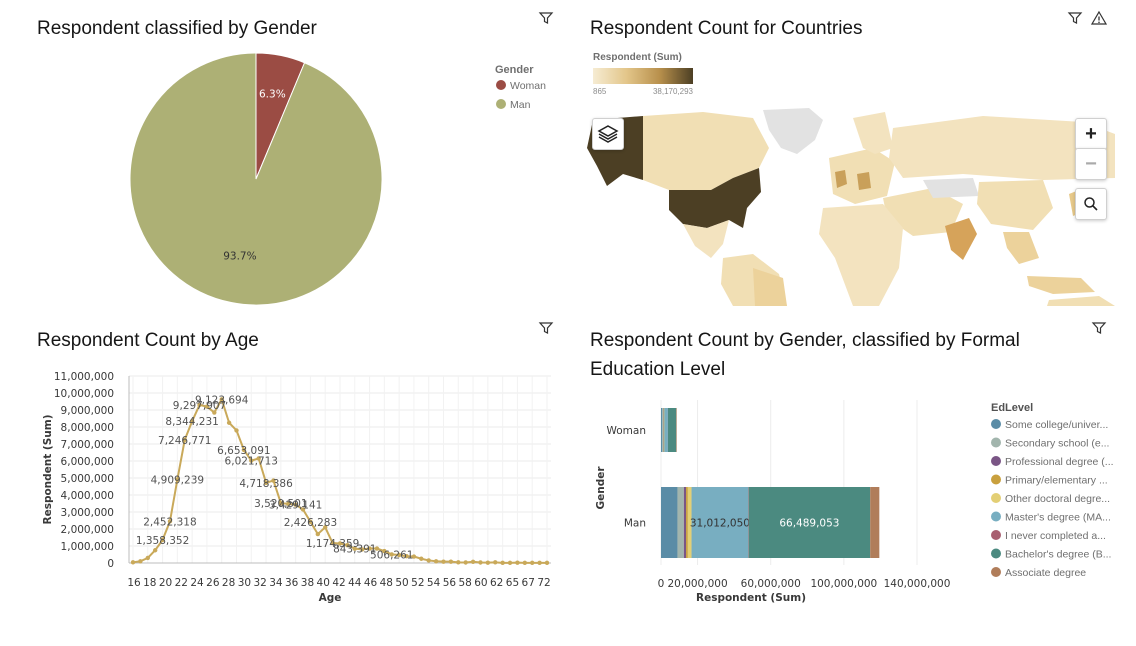 The width and height of the screenshot is (1136, 646). Describe the element at coordinates (843, 584) in the screenshot. I see `x-tick-label: 100,000,000` at that location.